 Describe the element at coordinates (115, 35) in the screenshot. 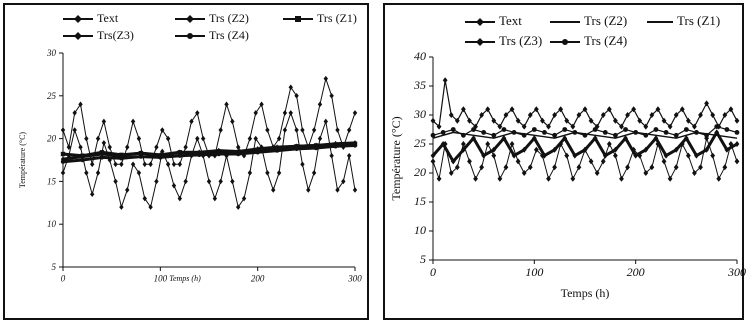

I see `legend-label: Trs(Z3)` at that location.